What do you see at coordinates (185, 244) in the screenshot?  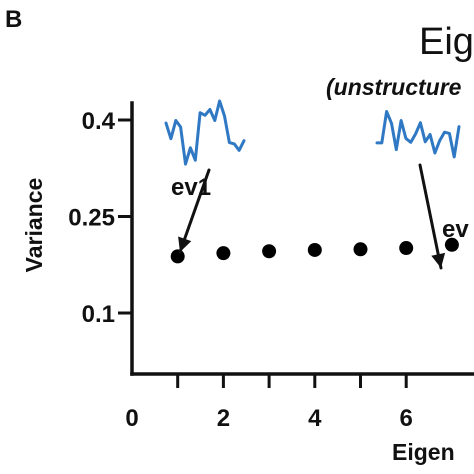 I see `arrow-ev1-head` at bounding box center [185, 244].